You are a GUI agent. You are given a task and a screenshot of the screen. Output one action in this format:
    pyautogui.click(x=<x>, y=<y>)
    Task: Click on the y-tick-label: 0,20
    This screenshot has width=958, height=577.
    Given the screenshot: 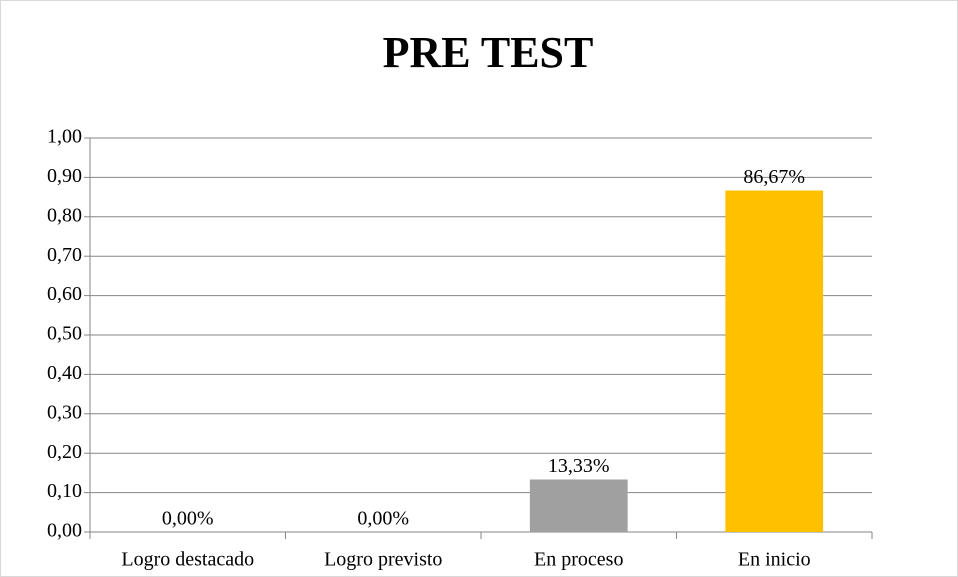 What is the action you would take?
    pyautogui.click(x=64, y=452)
    